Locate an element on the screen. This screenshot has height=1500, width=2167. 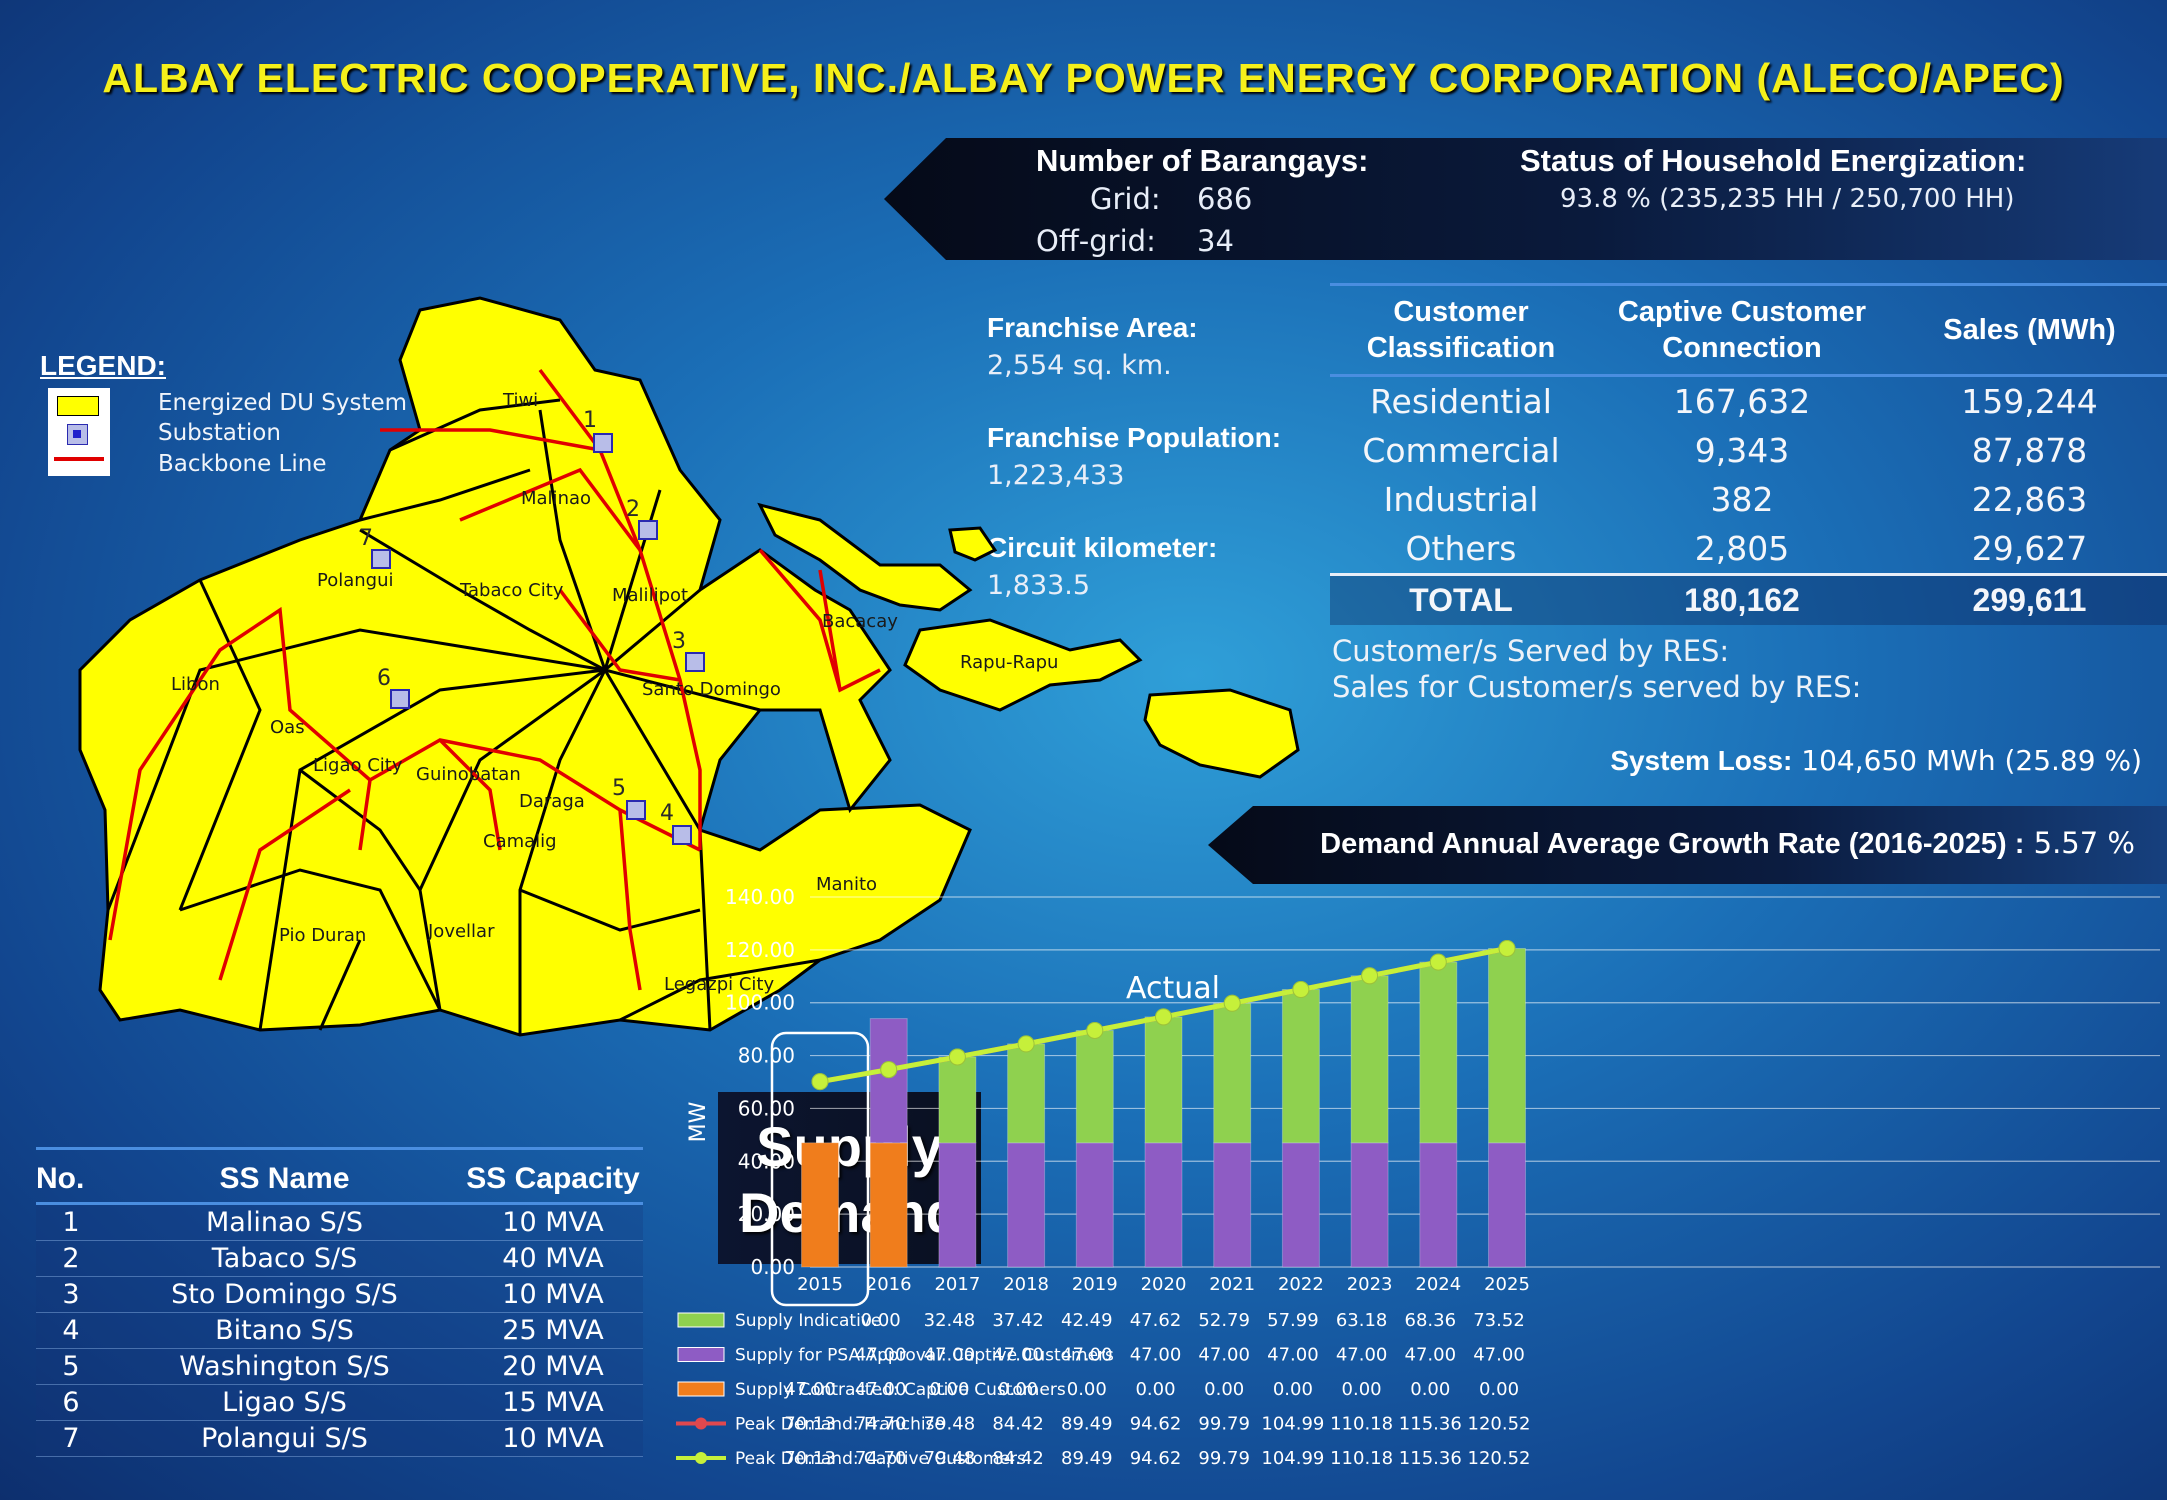
ss-no: 6 is located at coordinates (71, 1402).